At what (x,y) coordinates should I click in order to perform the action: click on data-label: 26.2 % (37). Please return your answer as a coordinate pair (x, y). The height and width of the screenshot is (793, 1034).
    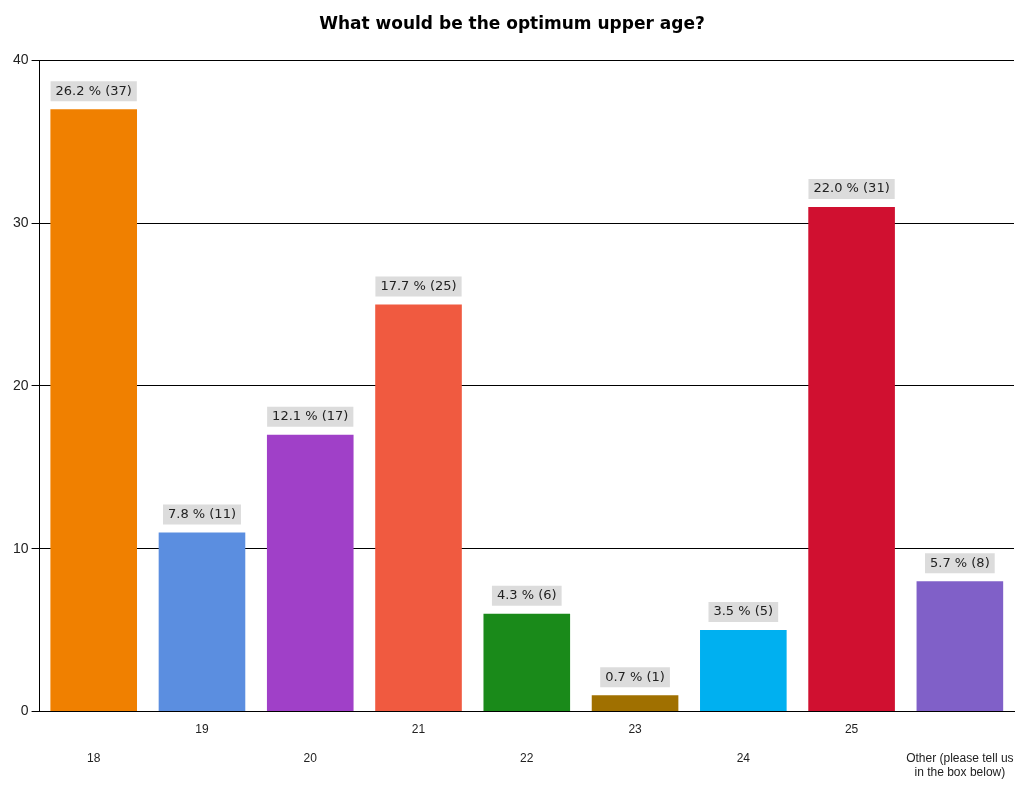
    Looking at the image, I should click on (93, 90).